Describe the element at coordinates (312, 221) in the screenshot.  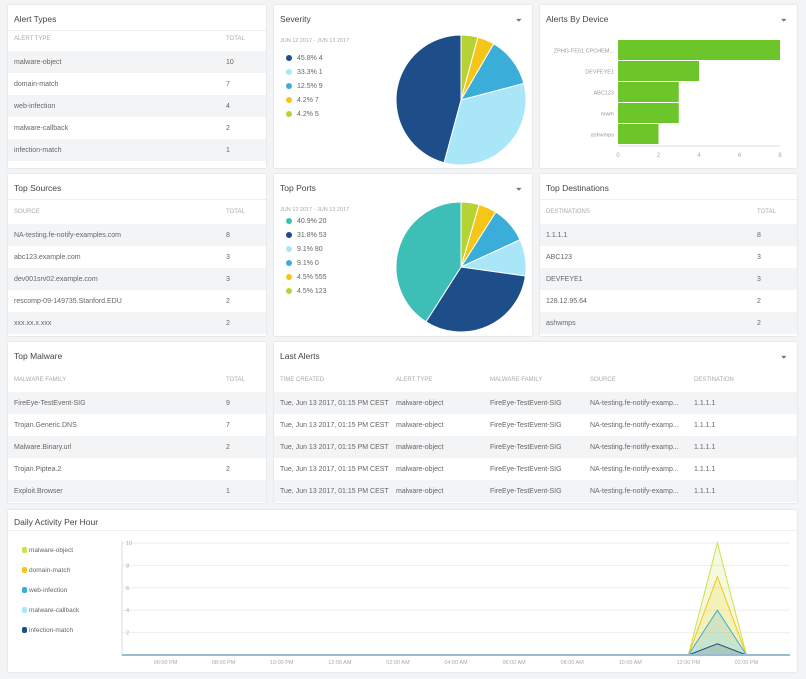
I see `legend-label: 40.9% 20` at that location.